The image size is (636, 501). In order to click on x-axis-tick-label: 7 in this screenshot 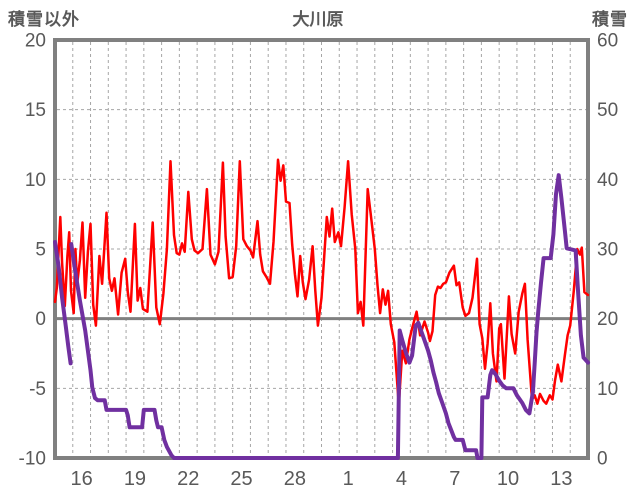, I will do `click(454, 479)`.